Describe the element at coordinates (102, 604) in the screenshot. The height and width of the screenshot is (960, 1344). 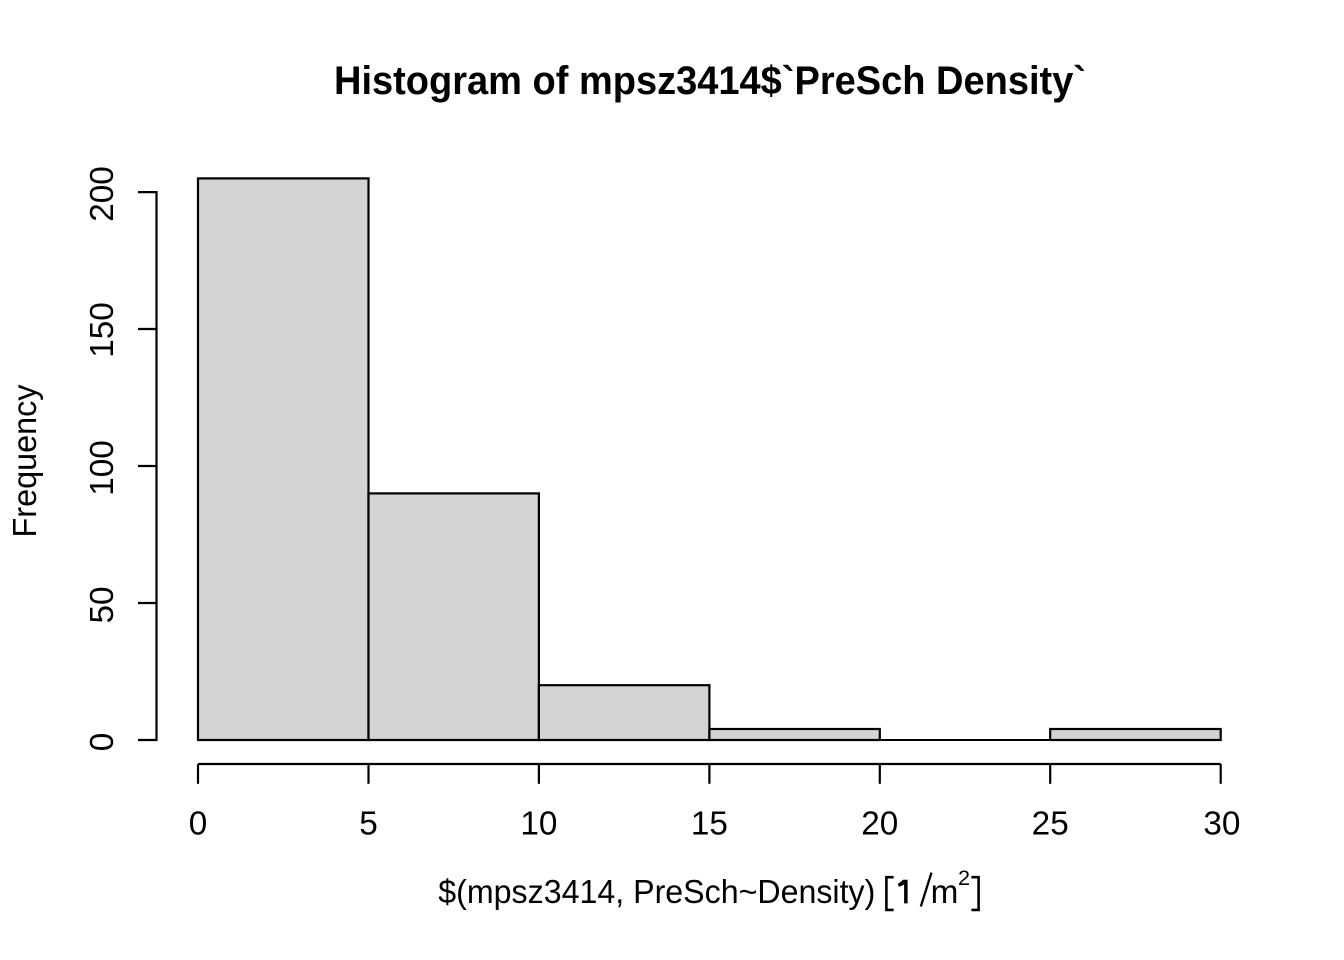
I see `svg-text: 50` at that location.